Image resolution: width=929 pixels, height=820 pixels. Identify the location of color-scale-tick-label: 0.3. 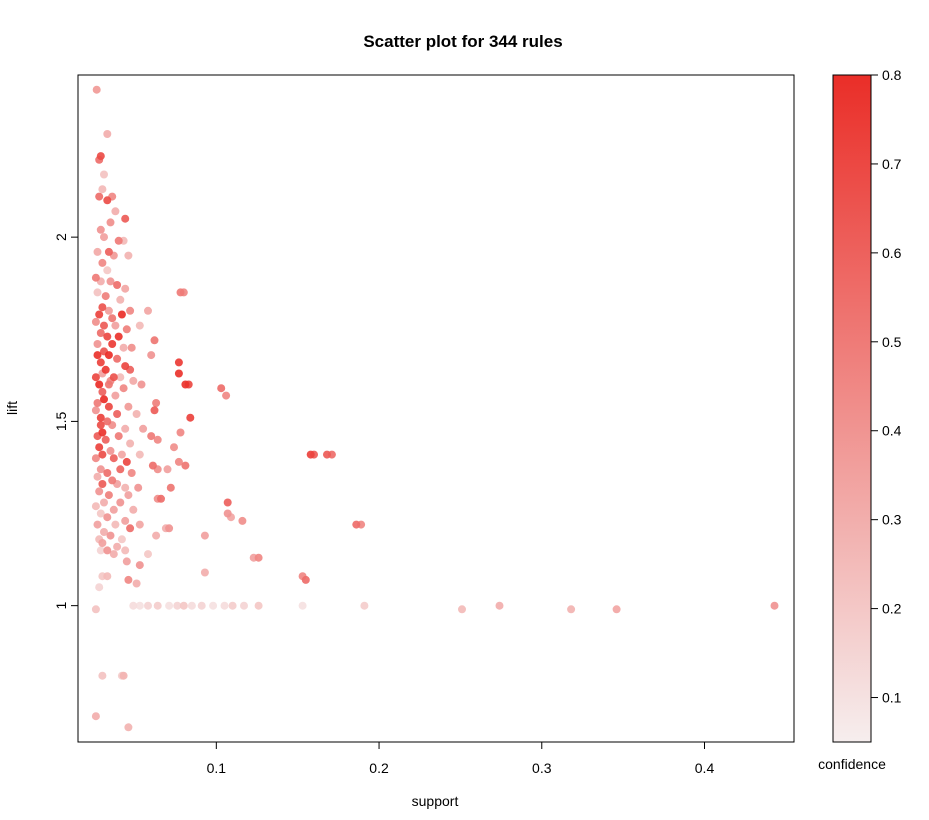
(892, 520).